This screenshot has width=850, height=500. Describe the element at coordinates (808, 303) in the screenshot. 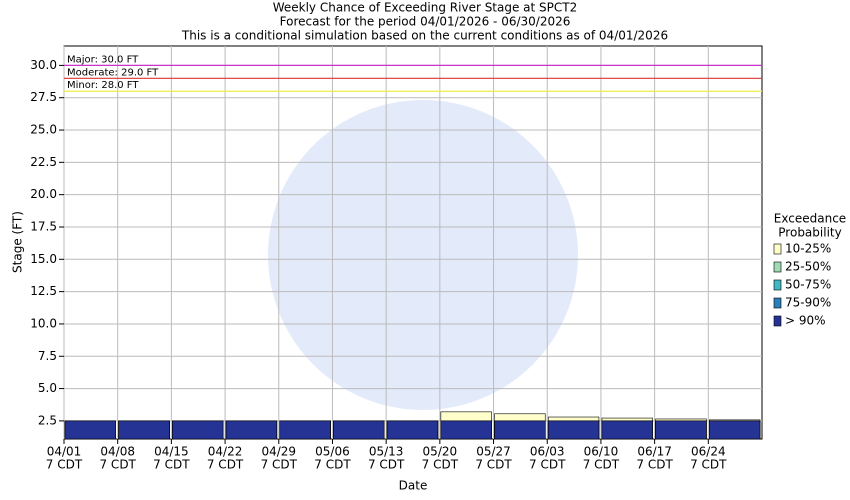

I see `legend-label: 75-90%` at that location.